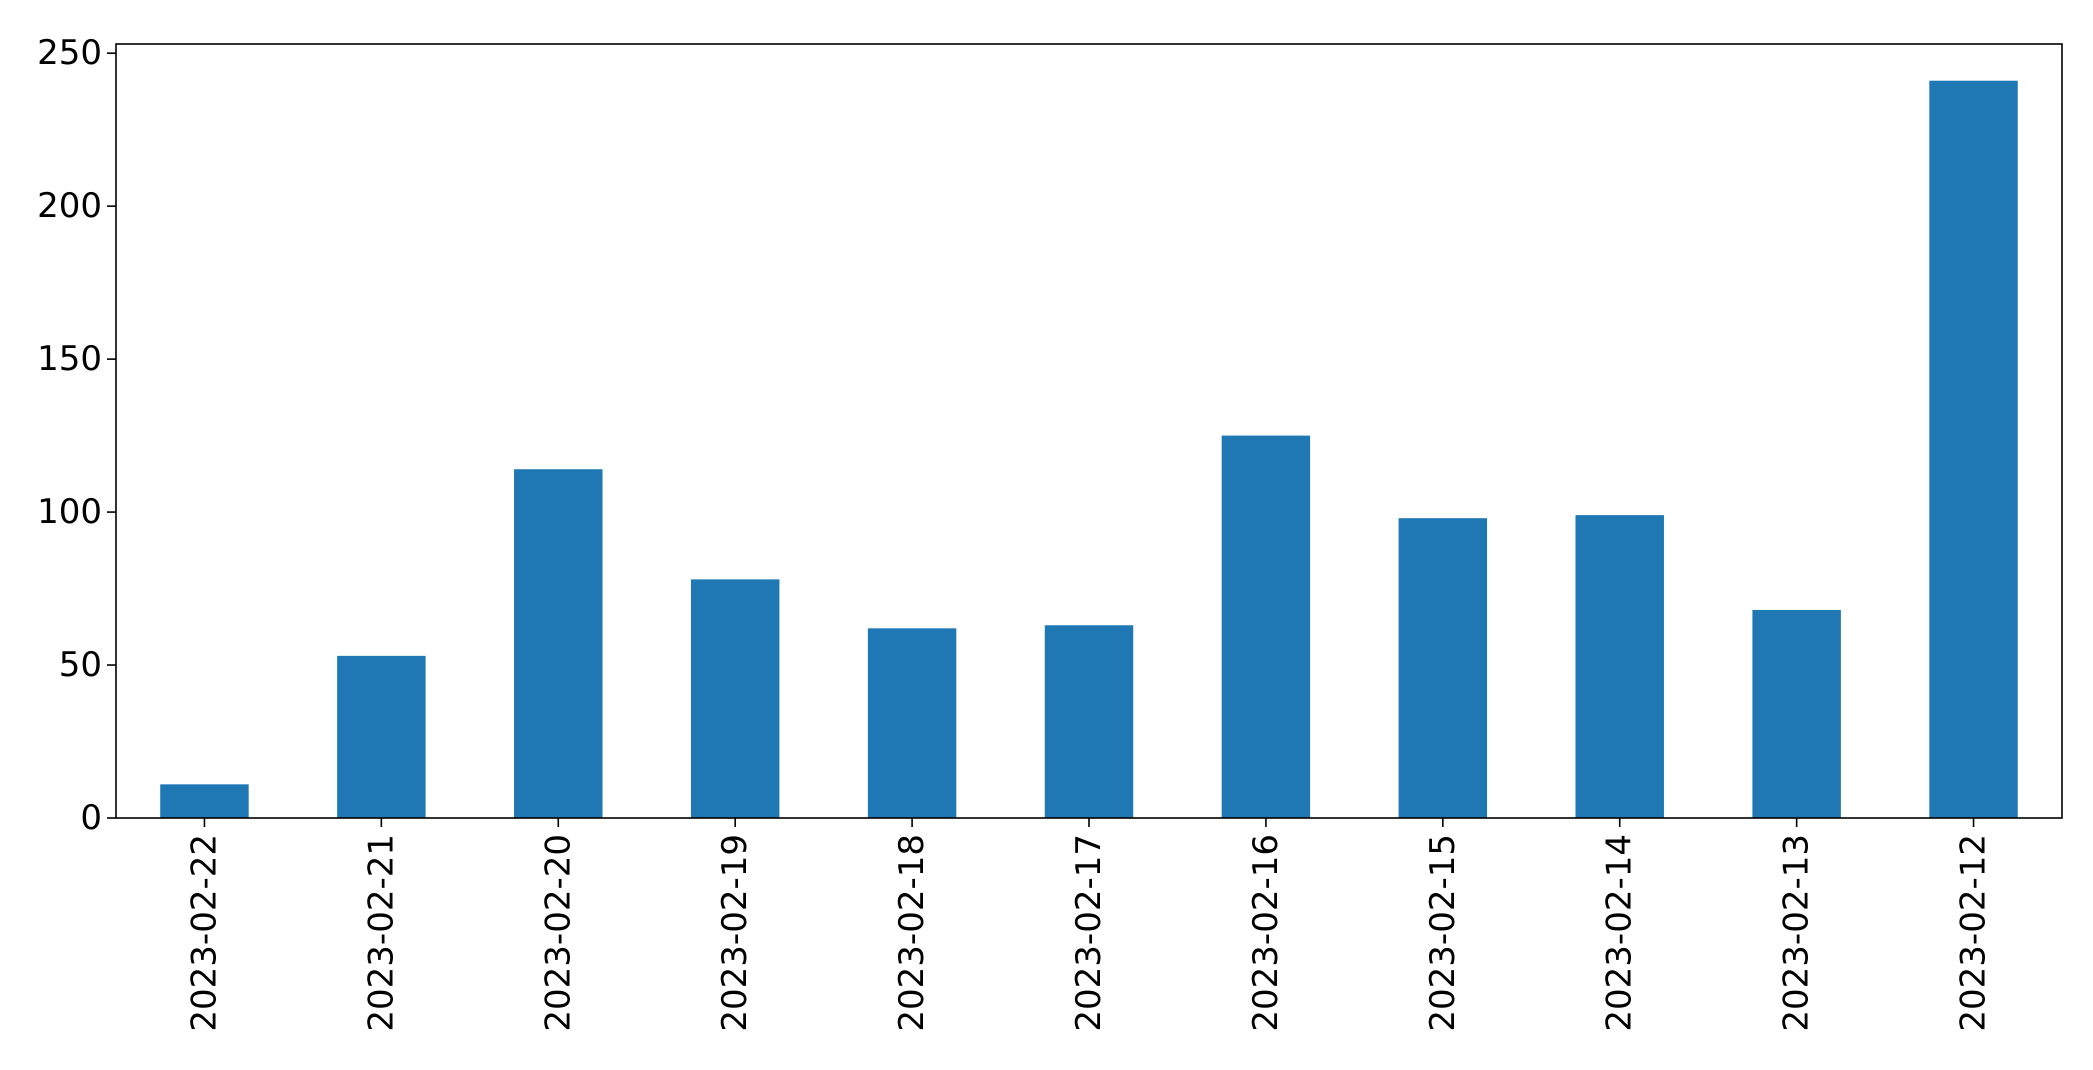 The height and width of the screenshot is (1070, 2093). Describe the element at coordinates (69, 359) in the screenshot. I see `y-tick-label: 150` at that location.